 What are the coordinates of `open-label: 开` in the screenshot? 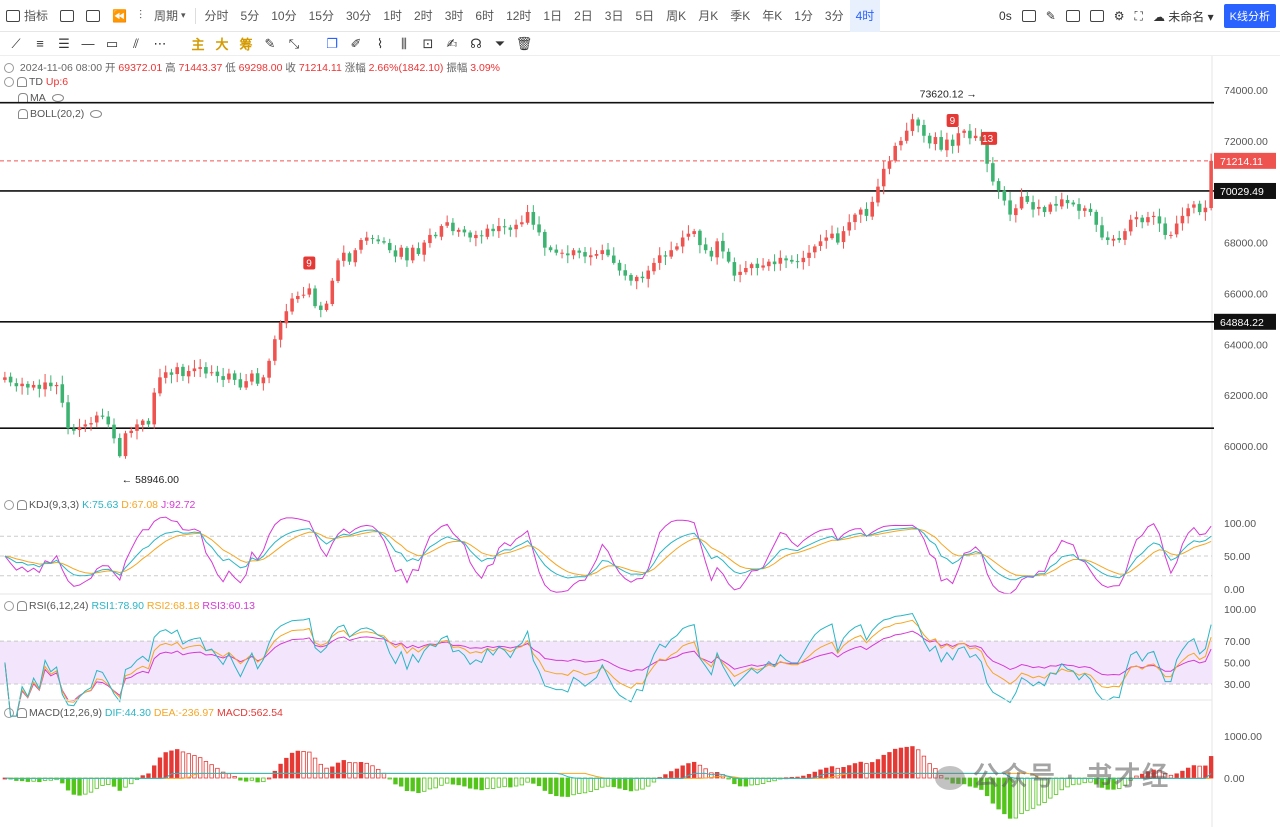 It's located at (110, 68).